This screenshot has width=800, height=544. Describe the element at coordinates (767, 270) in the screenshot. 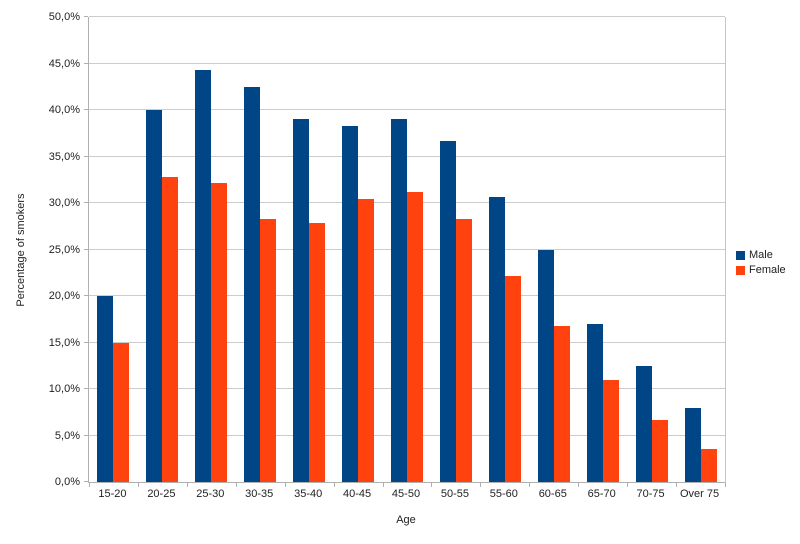

I see `legend-label-female: Female` at that location.